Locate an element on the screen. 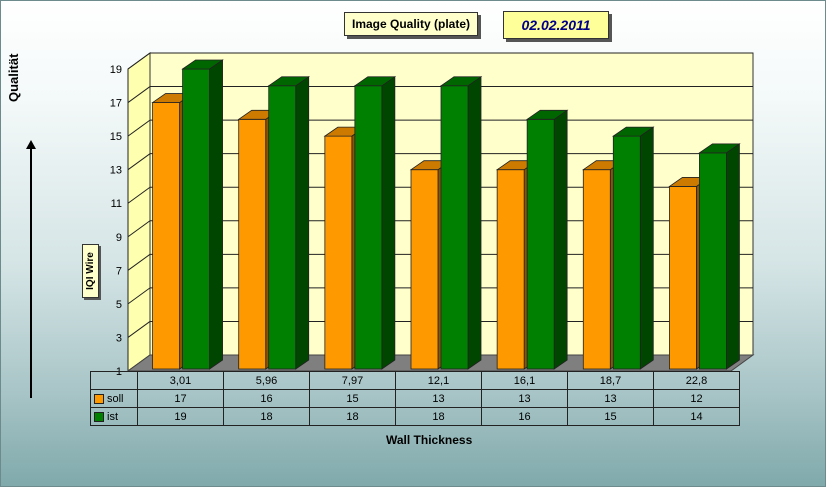 The height and width of the screenshot is (487, 826). data-table-category-row: 3,01 5,96 7,97 12,1 16,1 18,7 22,8 is located at coordinates (415, 380).